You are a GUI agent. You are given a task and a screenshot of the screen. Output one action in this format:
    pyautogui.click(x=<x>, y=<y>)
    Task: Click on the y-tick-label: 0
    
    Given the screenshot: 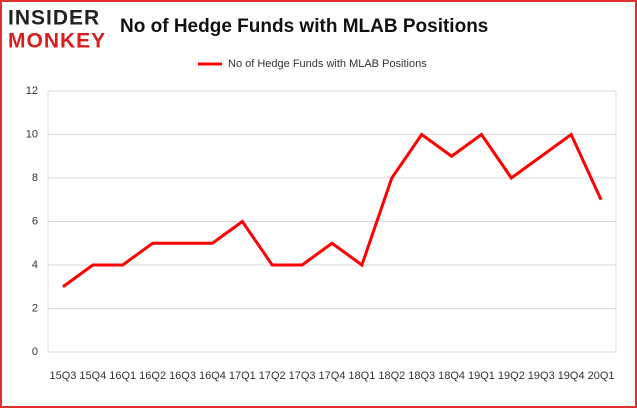 What is the action you would take?
    pyautogui.click(x=35, y=352)
    